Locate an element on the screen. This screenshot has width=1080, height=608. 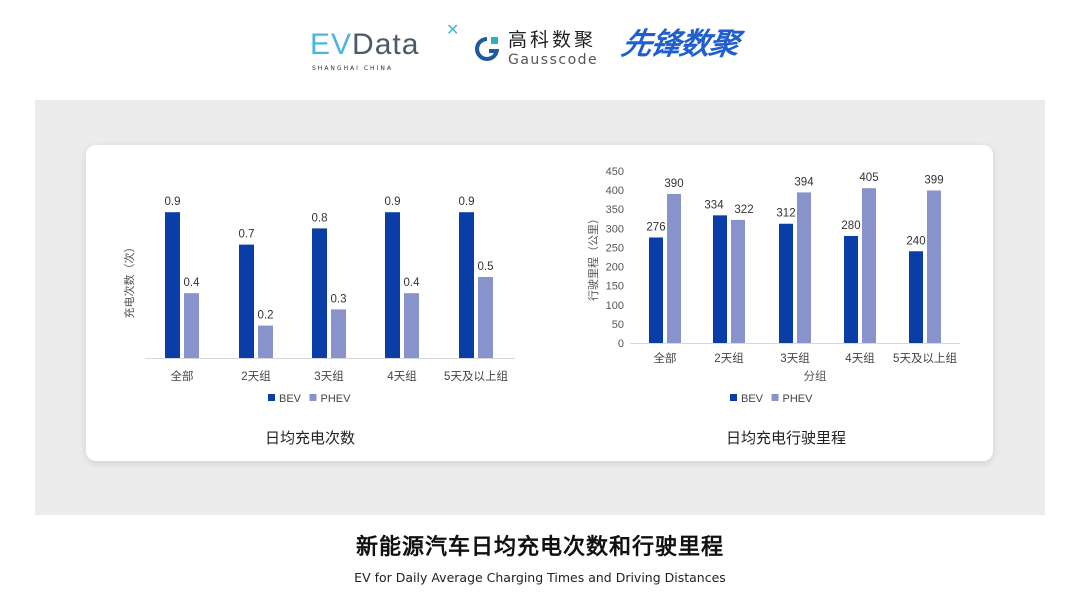
chart-title: 日均充电行驶里程 is located at coordinates (786, 438).